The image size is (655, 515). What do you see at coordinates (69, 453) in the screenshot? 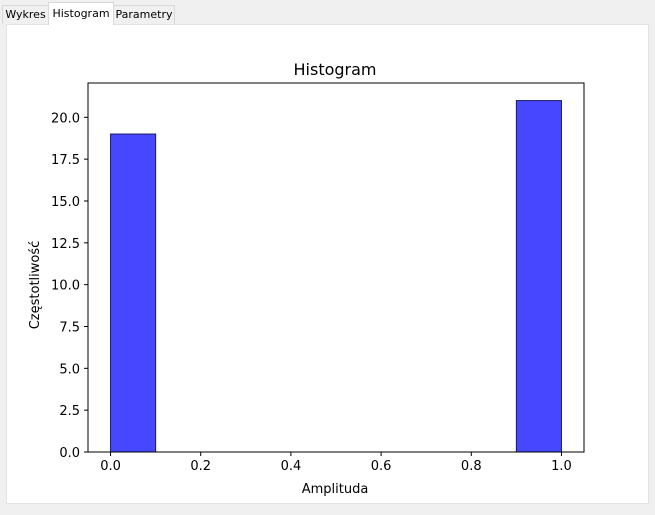
I see `y-tick-label: 0.0` at bounding box center [69, 453].